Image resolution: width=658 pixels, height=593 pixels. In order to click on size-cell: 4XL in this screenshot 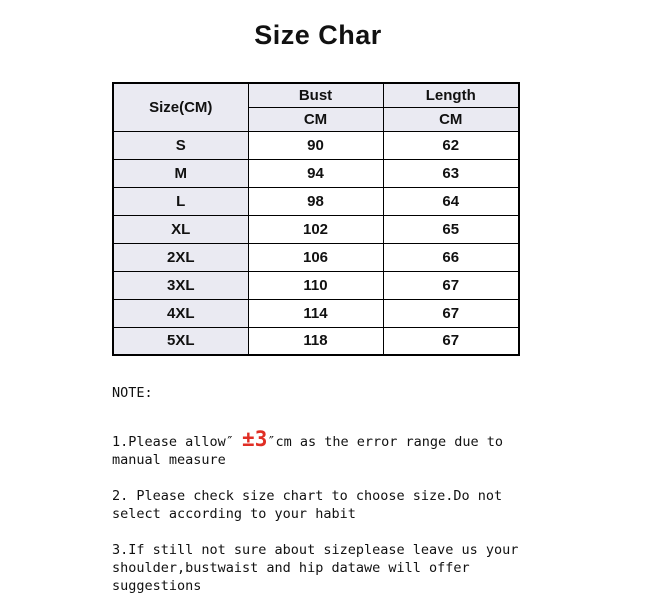, I will do `click(180, 313)`.